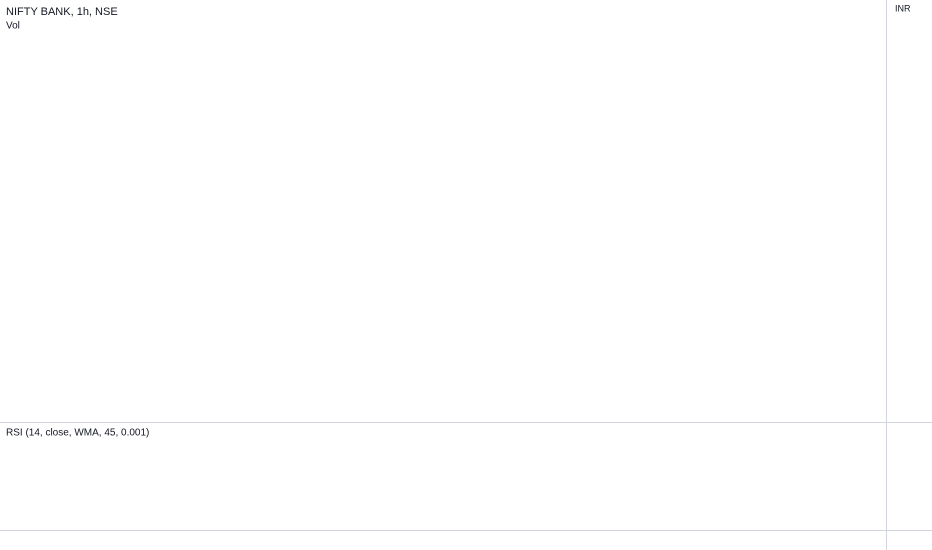  What do you see at coordinates (903, 8) in the screenshot?
I see `currency-label: INR` at bounding box center [903, 8].